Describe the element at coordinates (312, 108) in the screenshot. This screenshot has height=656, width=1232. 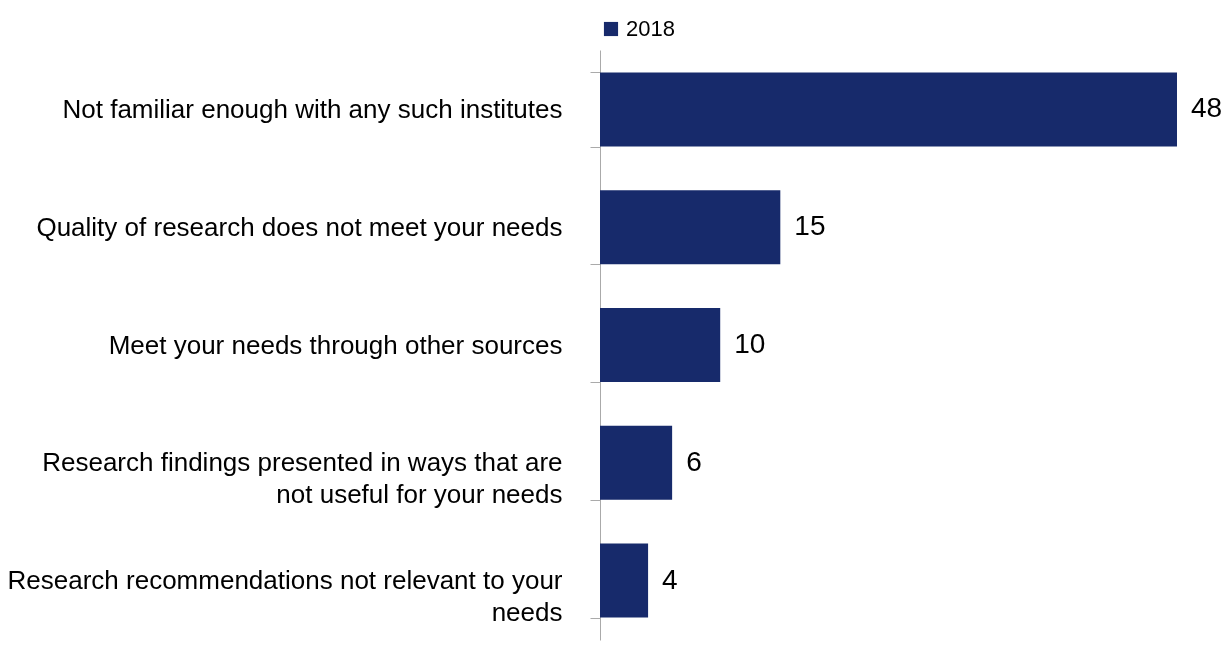
I see `y-tick-label: Not familiar enough with any such institutes` at that location.